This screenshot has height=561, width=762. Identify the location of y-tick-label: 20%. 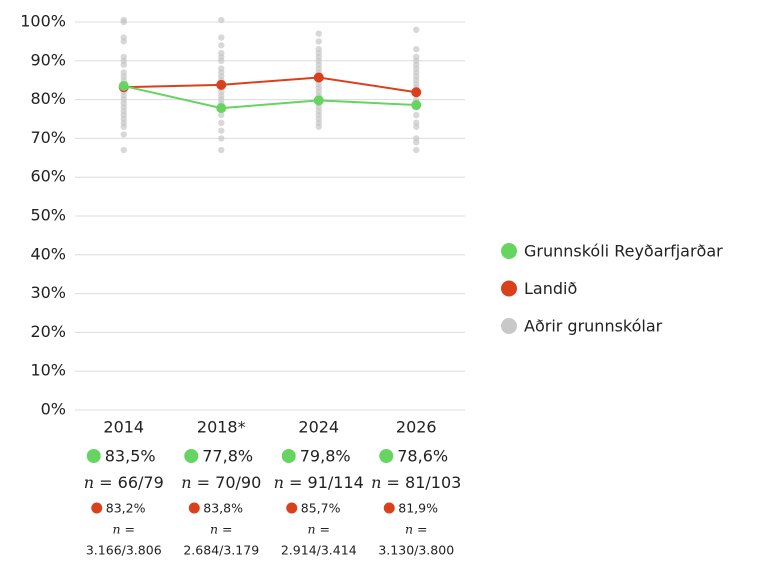
(48, 331).